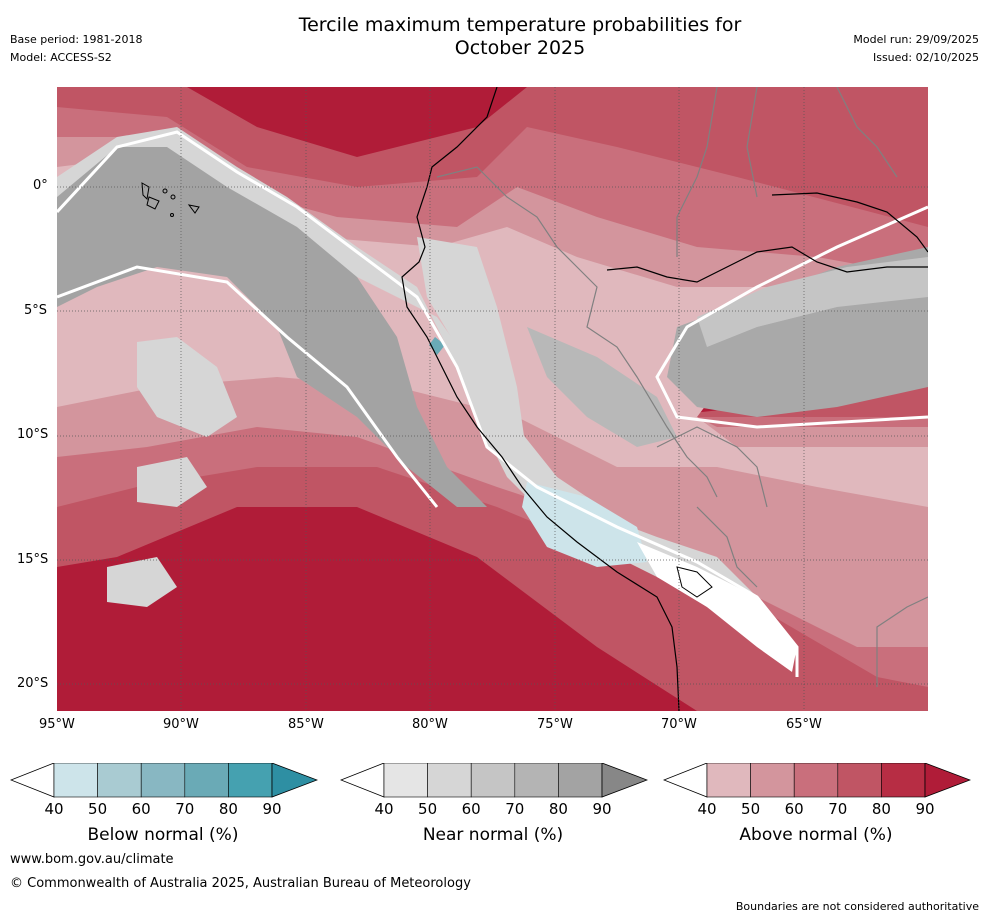  I want to click on below-normal-tick-label: 70, so click(185, 809).